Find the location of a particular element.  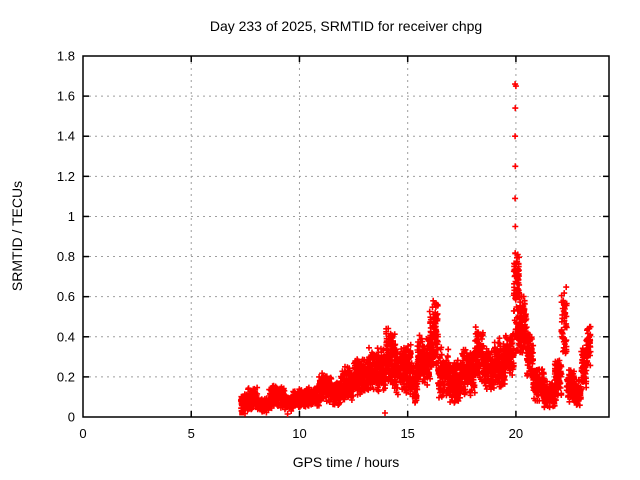

y-tick-label: 1.4 is located at coordinates (66, 136).